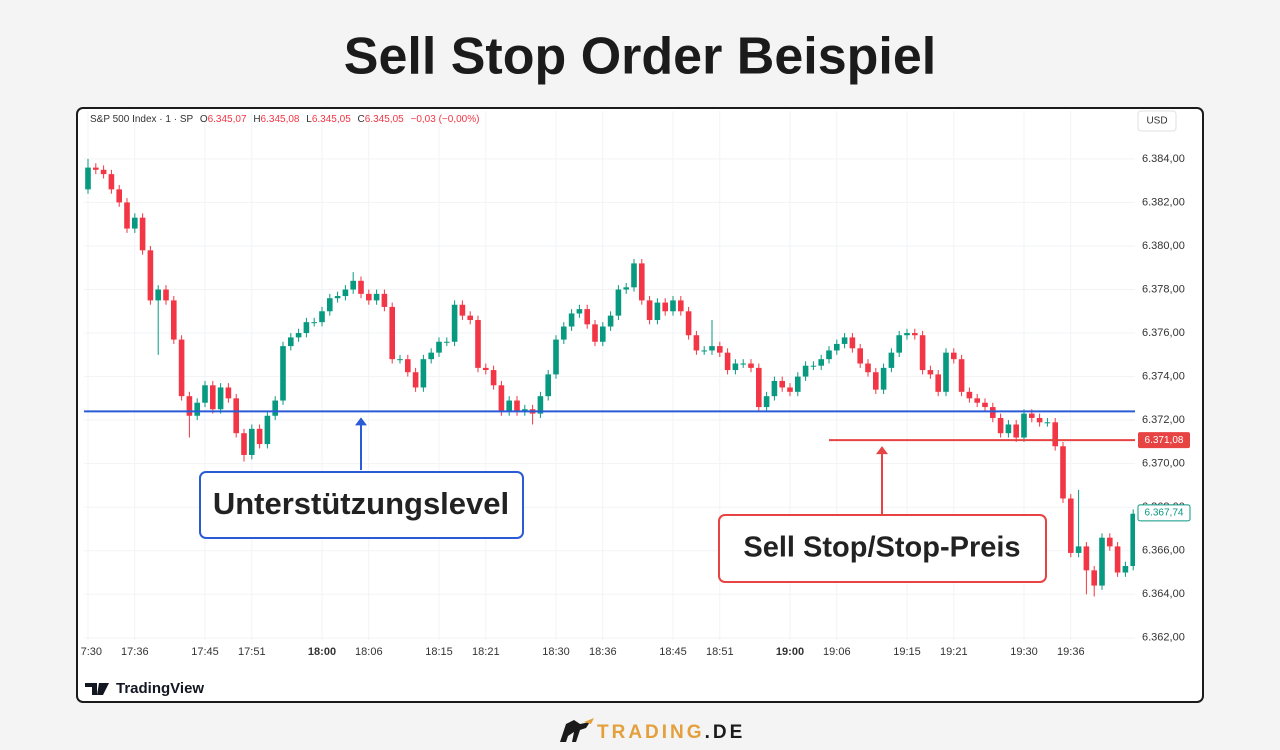  I want to click on currency-box, so click(1157, 121).